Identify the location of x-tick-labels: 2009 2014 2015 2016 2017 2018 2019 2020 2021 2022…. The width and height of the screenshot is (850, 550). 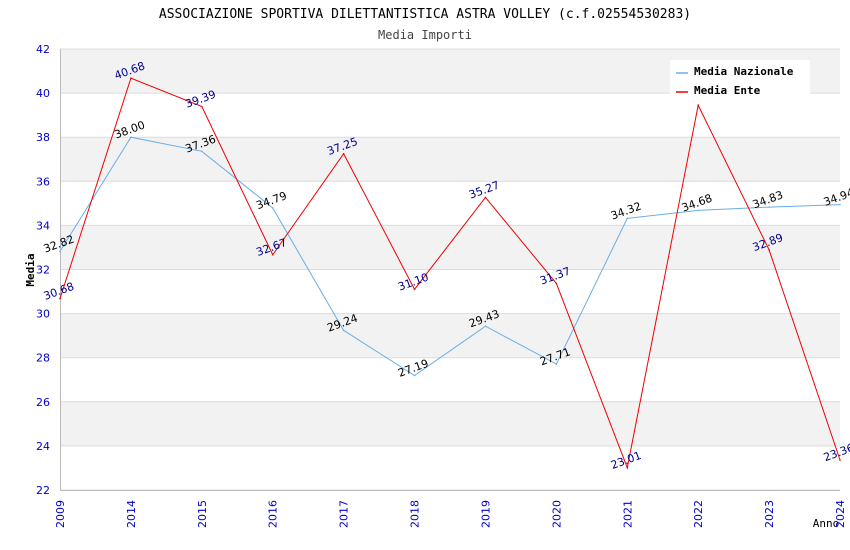
(450, 514).